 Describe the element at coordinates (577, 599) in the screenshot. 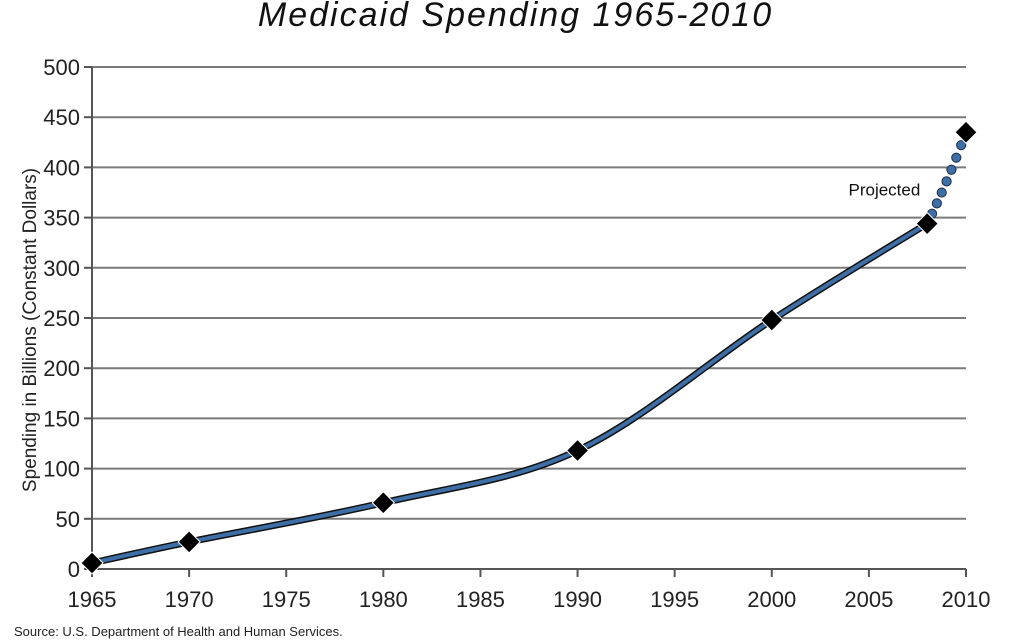

I see `x-tick-label-1990: 1990` at that location.